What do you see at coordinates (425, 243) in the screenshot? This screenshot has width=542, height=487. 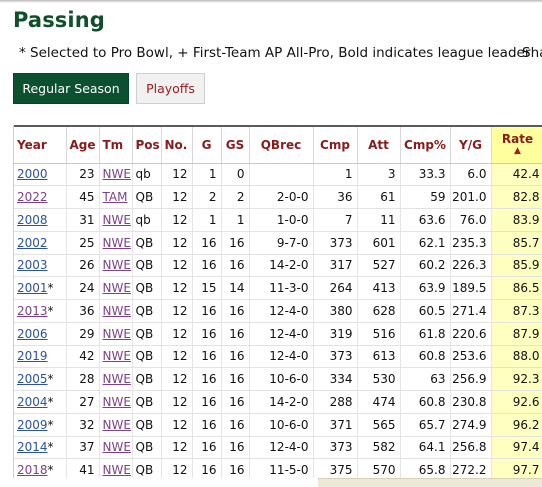 I see `cell-completion-pct: 62.1` at bounding box center [425, 243].